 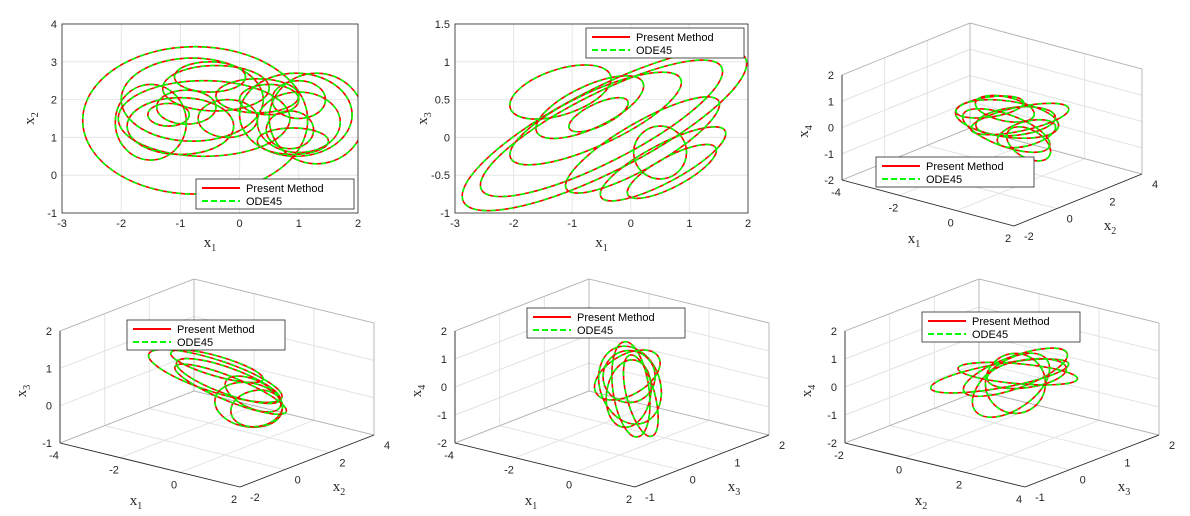 What do you see at coordinates (442, 25) in the screenshot?
I see `y-tick-label: 1.5` at bounding box center [442, 25].